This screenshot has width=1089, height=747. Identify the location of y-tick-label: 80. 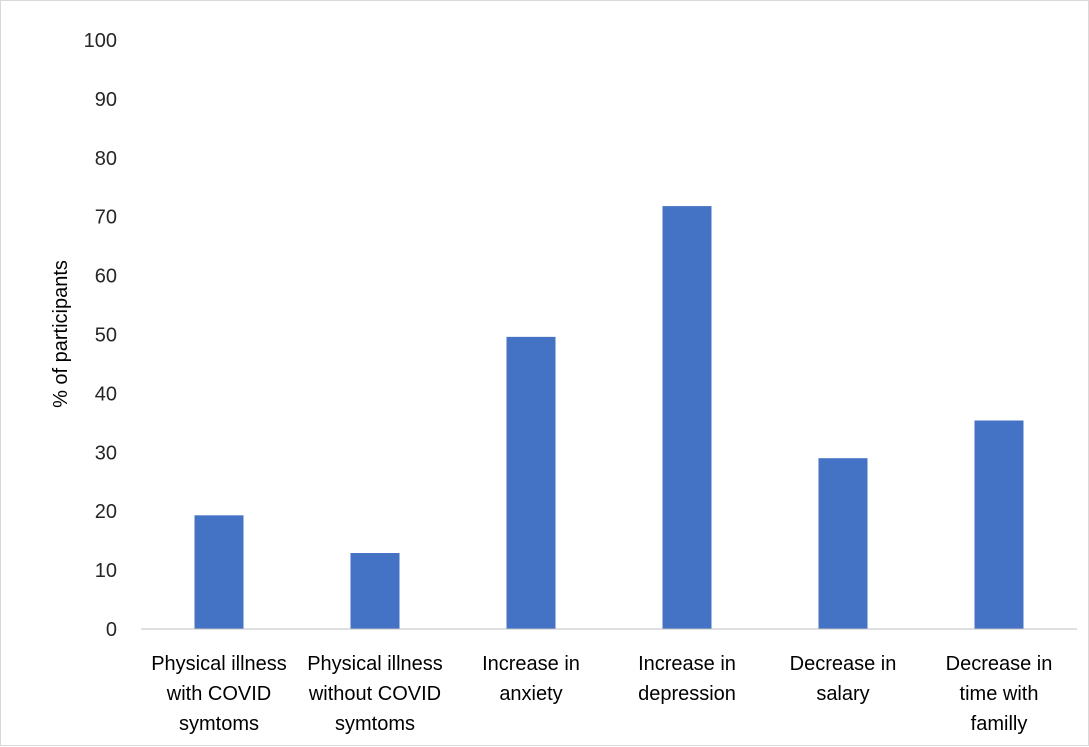
(106, 159).